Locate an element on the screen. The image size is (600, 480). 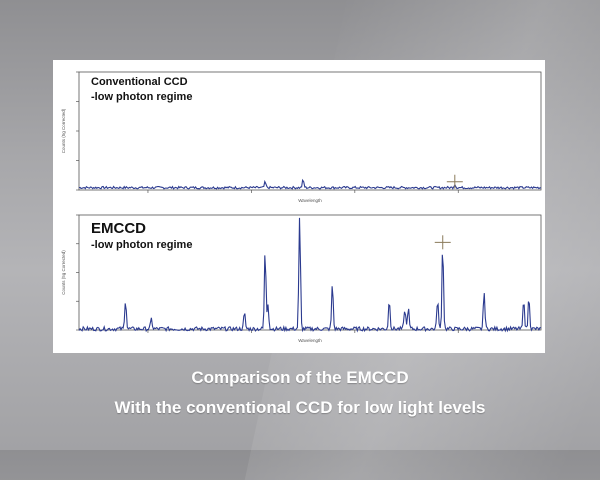
chart-subtitle-1: -low photon regime is located at coordinates (141, 97).